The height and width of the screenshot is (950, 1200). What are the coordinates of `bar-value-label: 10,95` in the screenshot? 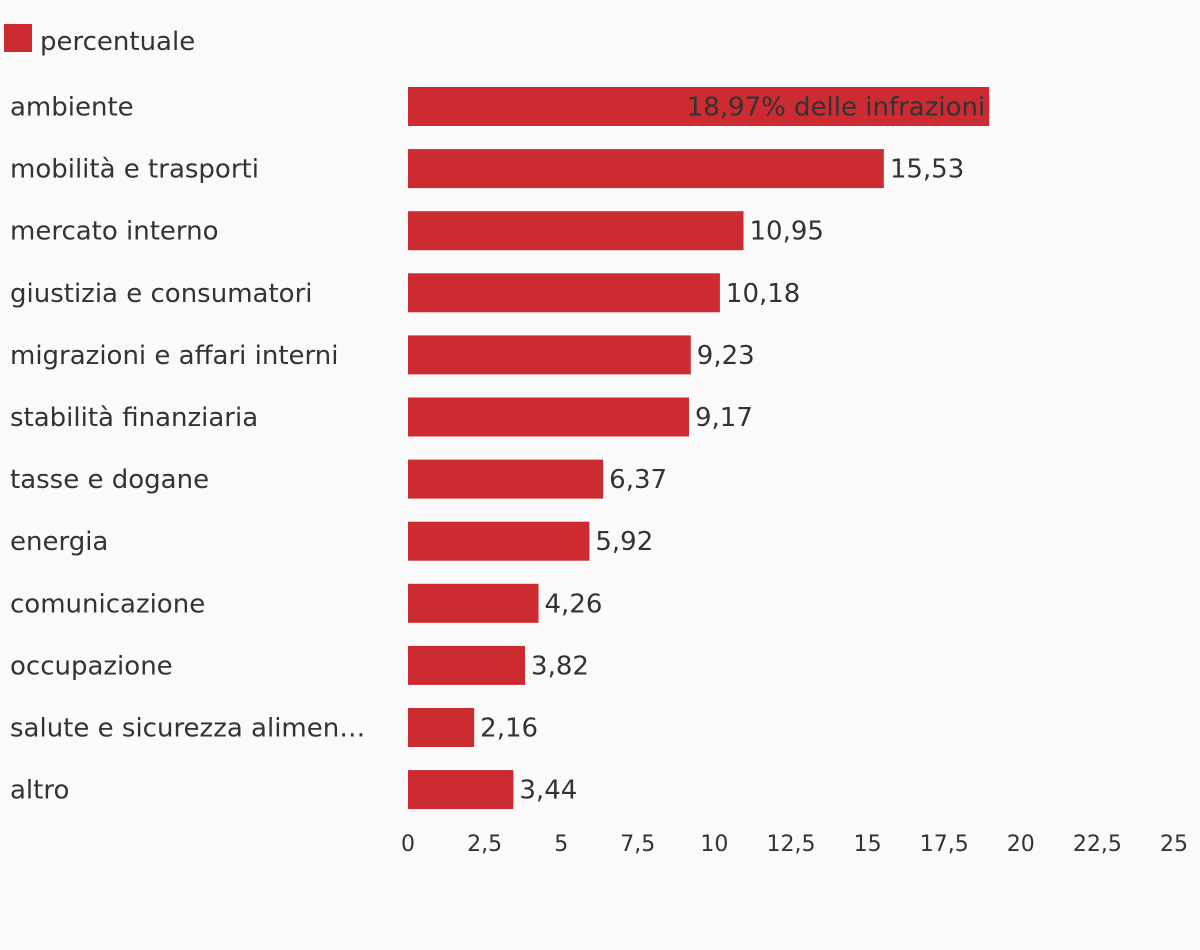 It's located at (787, 232).